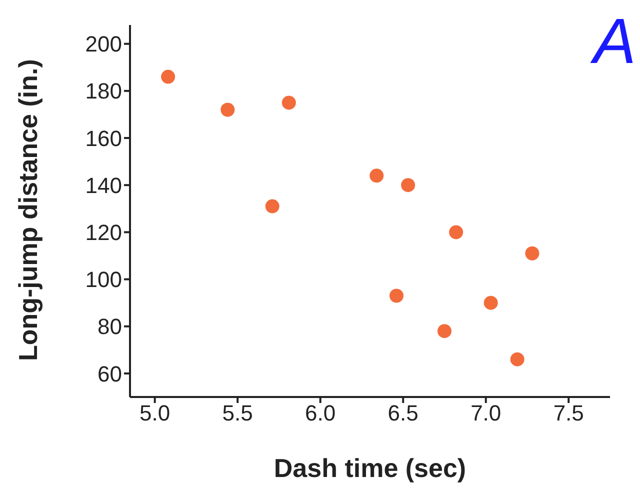 The image size is (640, 502). Describe the element at coordinates (110, 373) in the screenshot. I see `y-tick-label: 60` at that location.